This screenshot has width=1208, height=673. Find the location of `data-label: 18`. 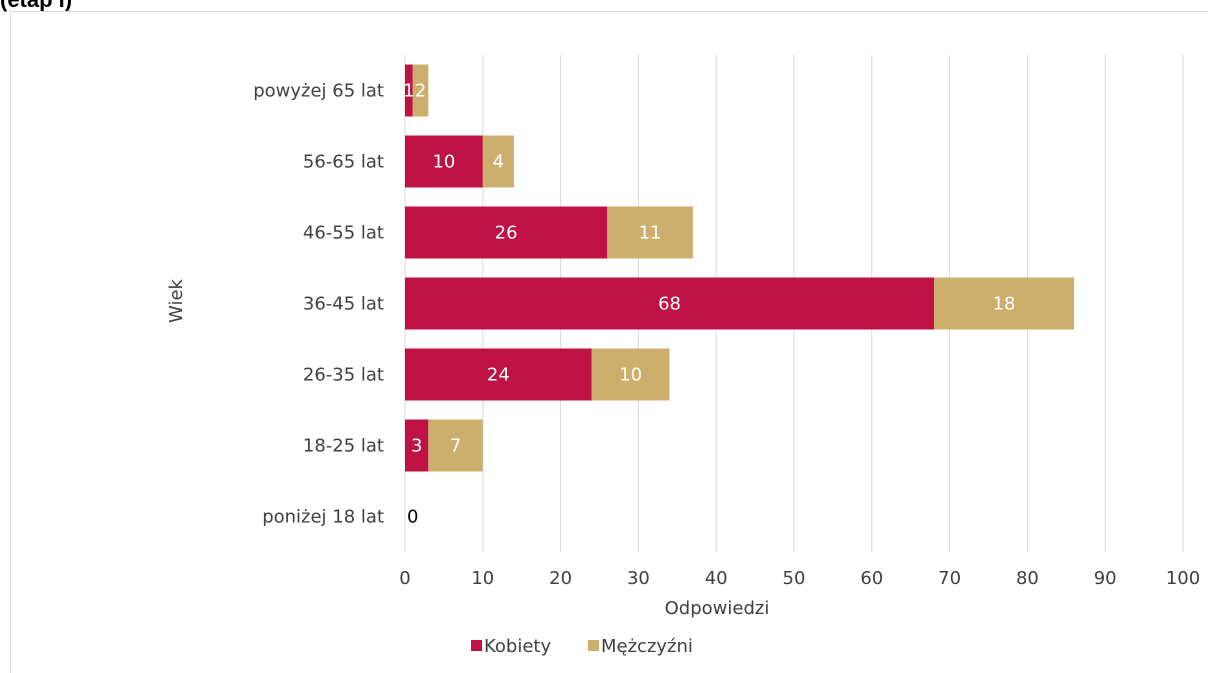

data-label: 18 is located at coordinates (1004, 304).